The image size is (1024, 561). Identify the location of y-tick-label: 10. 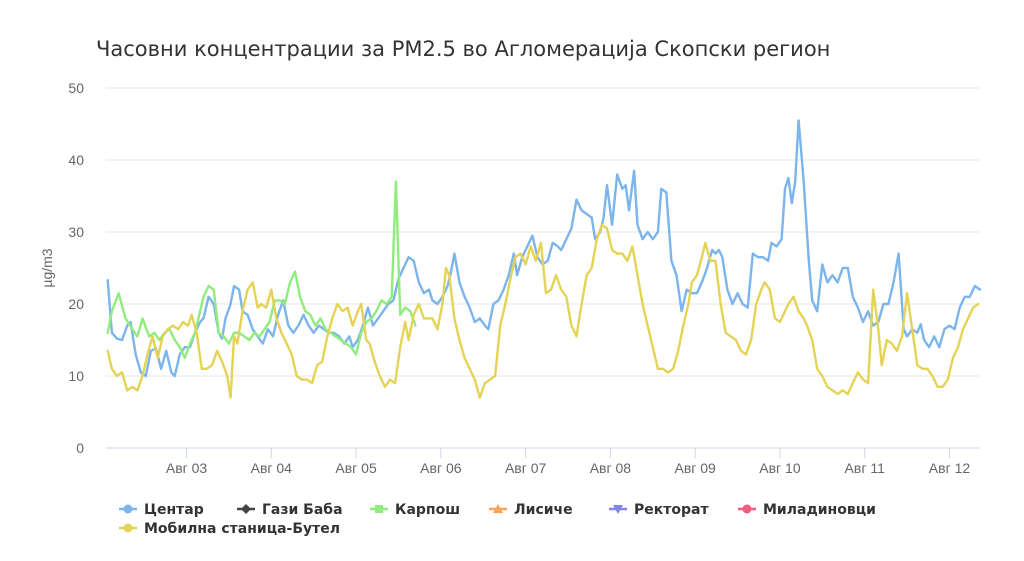
(76, 376).